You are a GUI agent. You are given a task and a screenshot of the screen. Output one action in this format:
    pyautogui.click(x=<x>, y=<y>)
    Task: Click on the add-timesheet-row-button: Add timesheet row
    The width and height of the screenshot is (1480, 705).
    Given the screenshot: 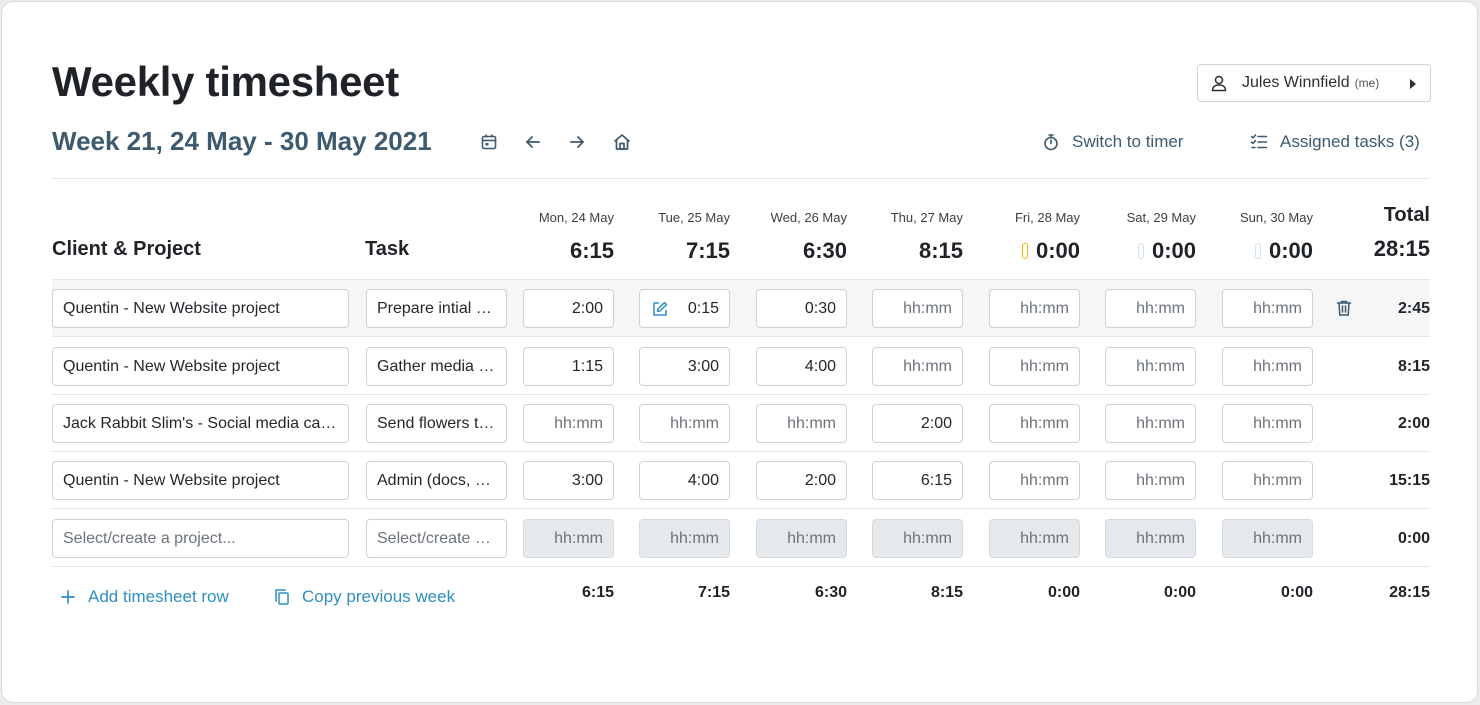 What is the action you would take?
    pyautogui.click(x=144, y=597)
    